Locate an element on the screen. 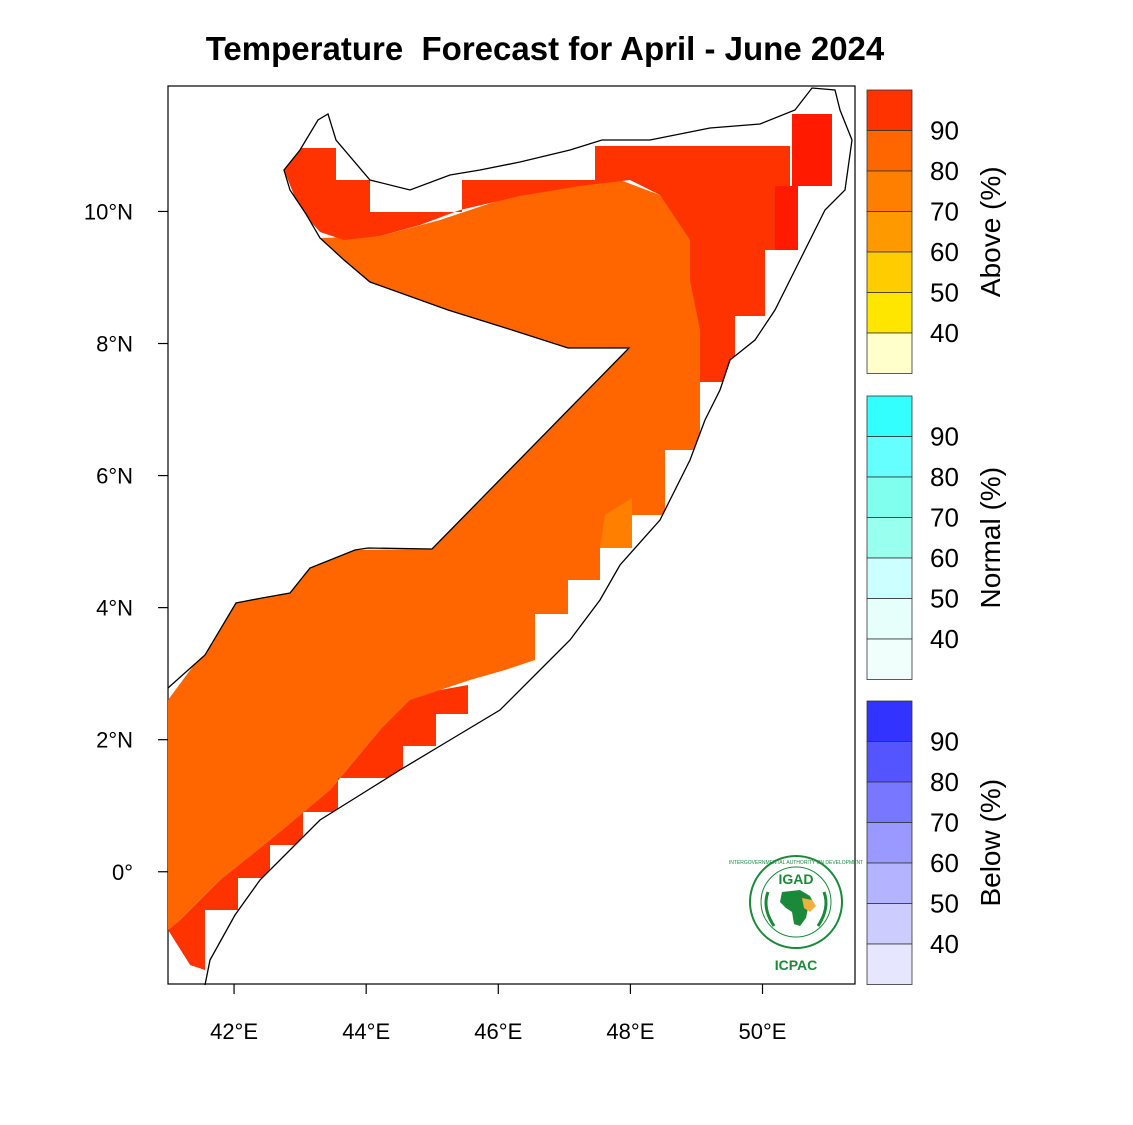 The height and width of the screenshot is (1125, 1133). y-tick-label: 8°N is located at coordinates (114, 344).